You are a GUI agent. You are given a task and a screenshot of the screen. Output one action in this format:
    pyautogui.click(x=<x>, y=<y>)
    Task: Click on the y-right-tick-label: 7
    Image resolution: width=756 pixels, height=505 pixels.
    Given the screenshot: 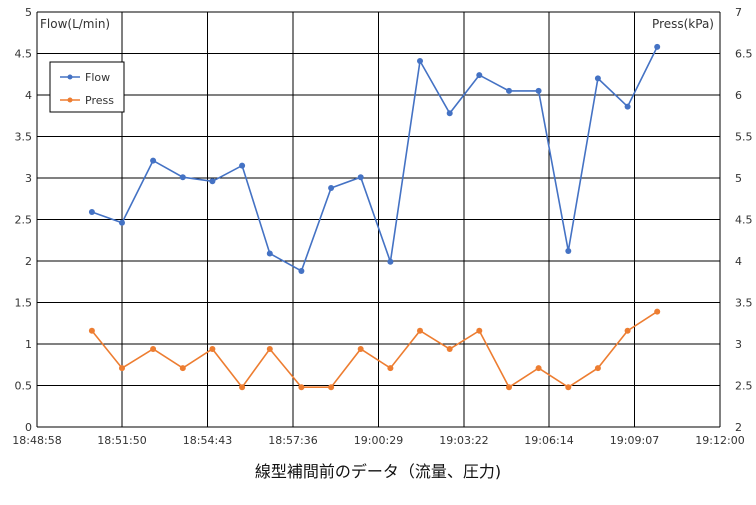 What is the action you would take?
    pyautogui.click(x=738, y=12)
    